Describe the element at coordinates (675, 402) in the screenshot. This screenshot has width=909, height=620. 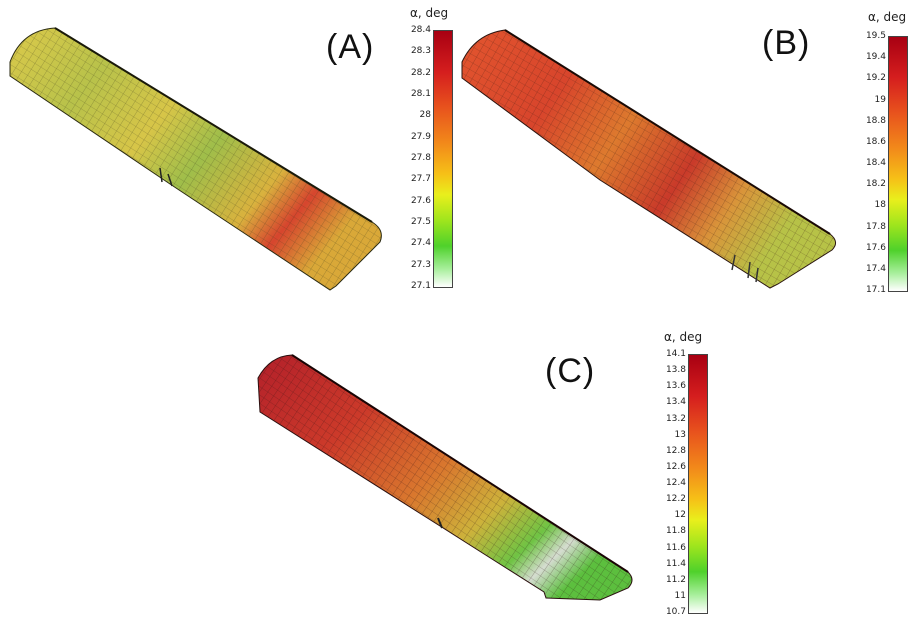
I see `colorbar-tick-label: 13.4` at that location.